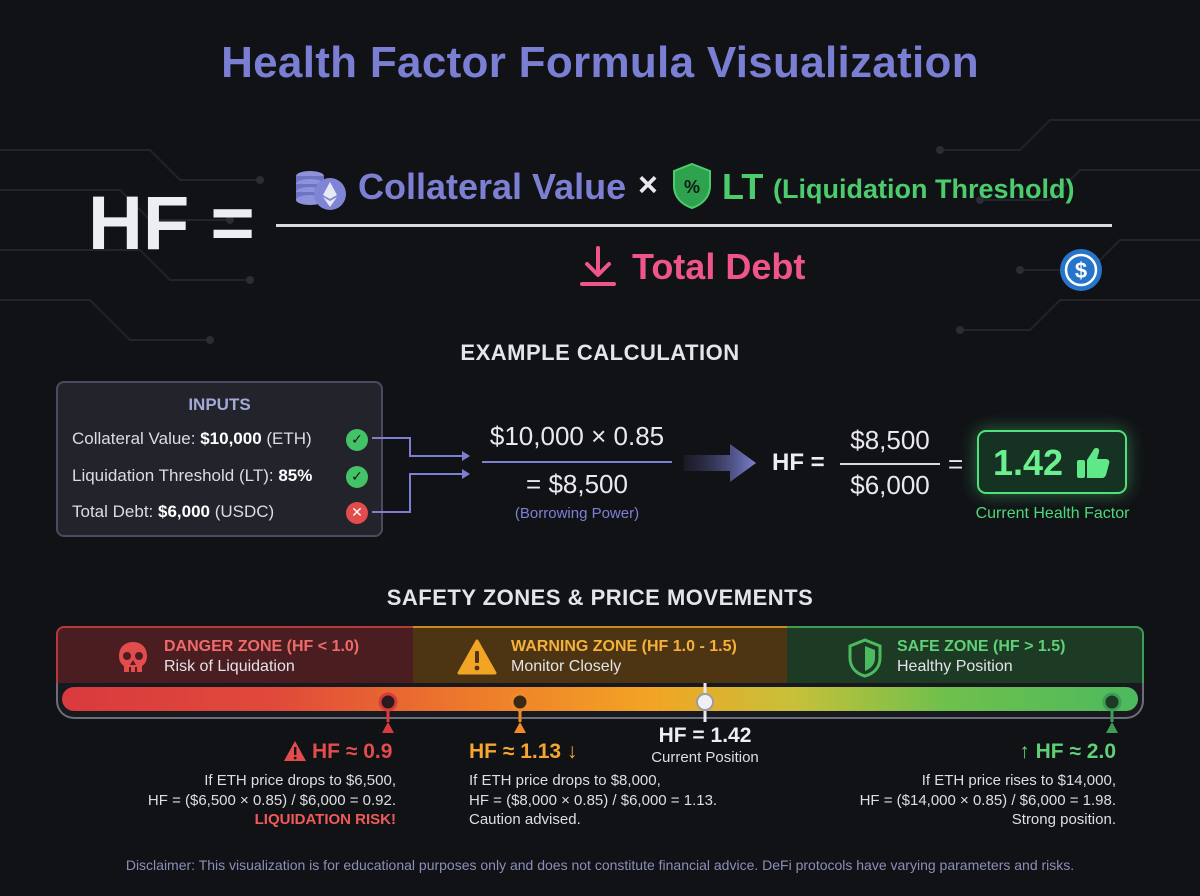 Image resolution: width=1200 pixels, height=896 pixels. I want to click on formula-lt: LT, so click(743, 186).